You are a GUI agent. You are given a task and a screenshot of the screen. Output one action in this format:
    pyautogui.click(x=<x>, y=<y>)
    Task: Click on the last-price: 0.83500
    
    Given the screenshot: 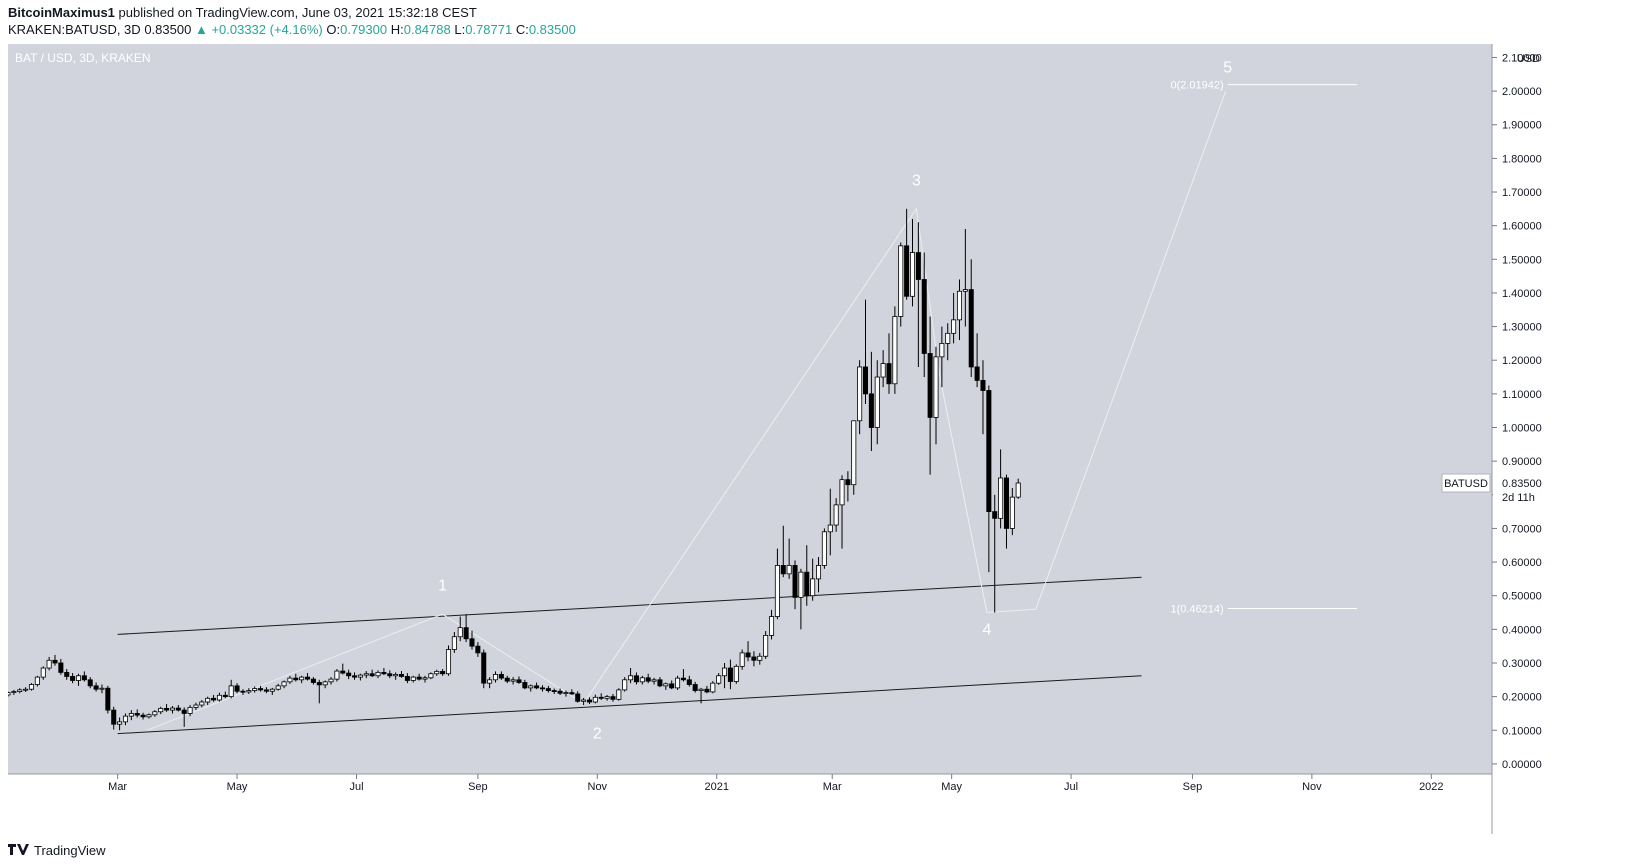 What is the action you would take?
    pyautogui.click(x=168, y=29)
    